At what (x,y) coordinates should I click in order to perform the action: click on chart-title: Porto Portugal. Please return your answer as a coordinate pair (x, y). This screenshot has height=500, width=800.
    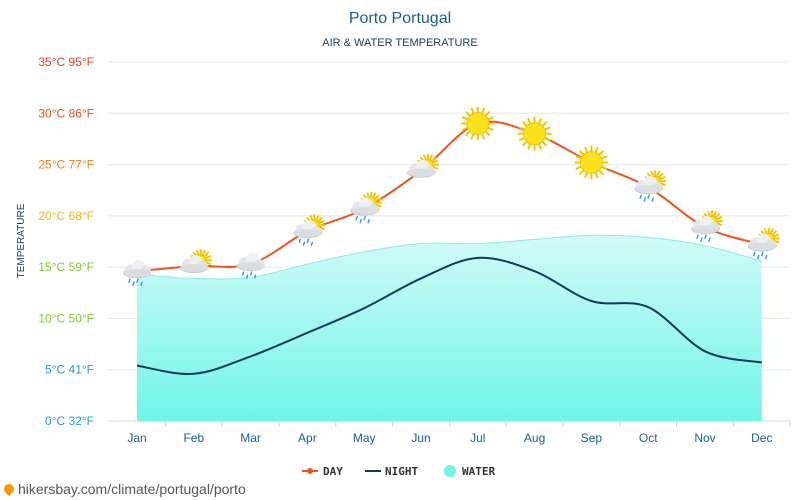
    Looking at the image, I should click on (400, 18).